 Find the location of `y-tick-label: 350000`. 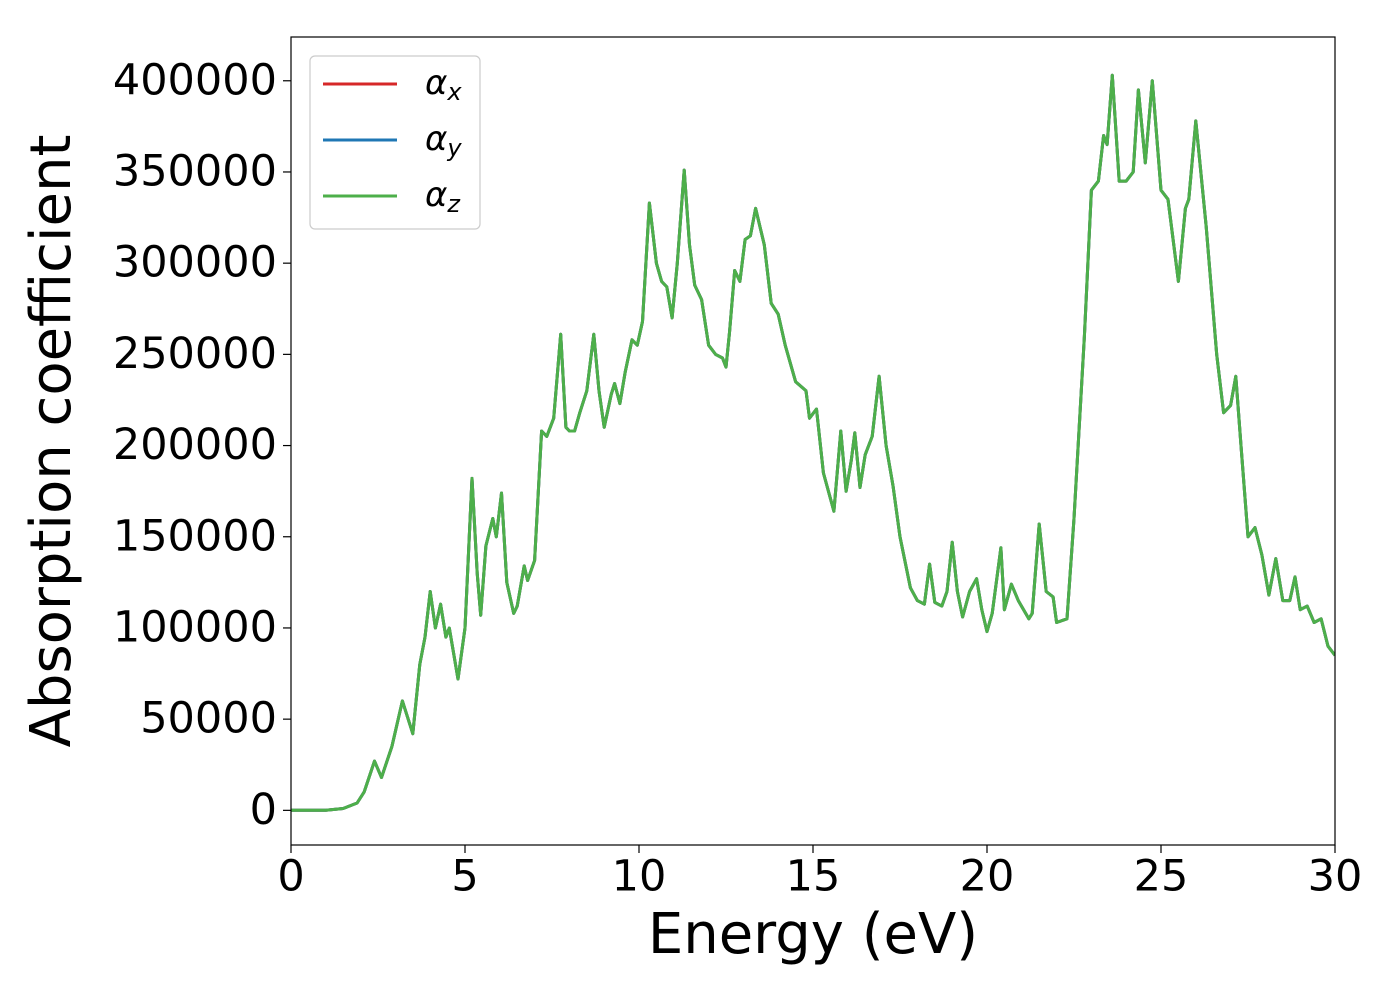

y-tick-label: 350000 is located at coordinates (195, 171).